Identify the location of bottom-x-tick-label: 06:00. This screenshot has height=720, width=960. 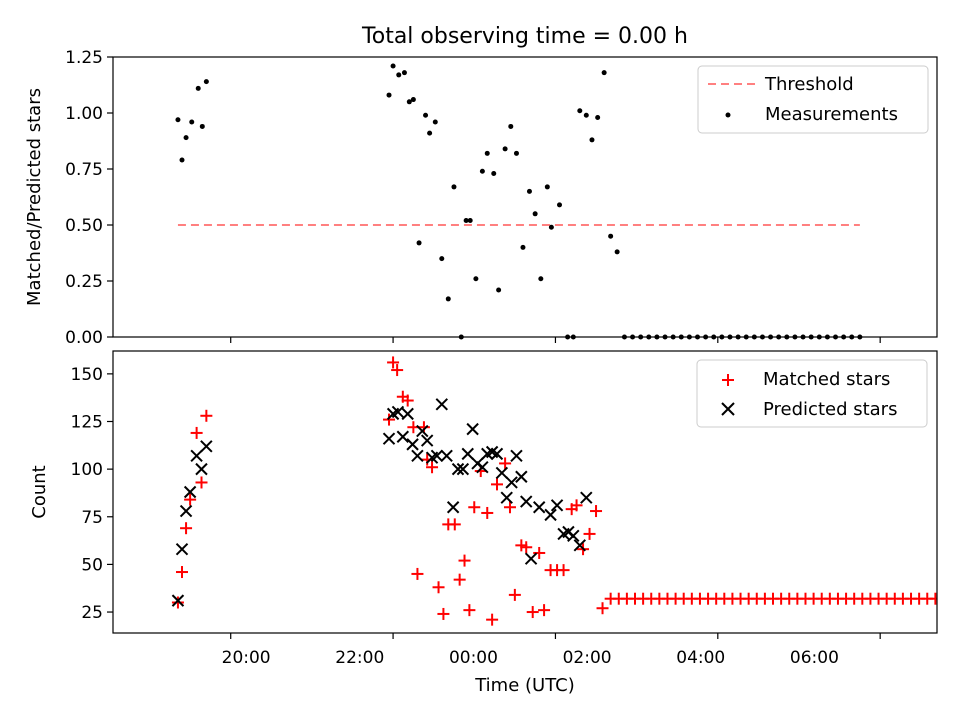
(814, 658).